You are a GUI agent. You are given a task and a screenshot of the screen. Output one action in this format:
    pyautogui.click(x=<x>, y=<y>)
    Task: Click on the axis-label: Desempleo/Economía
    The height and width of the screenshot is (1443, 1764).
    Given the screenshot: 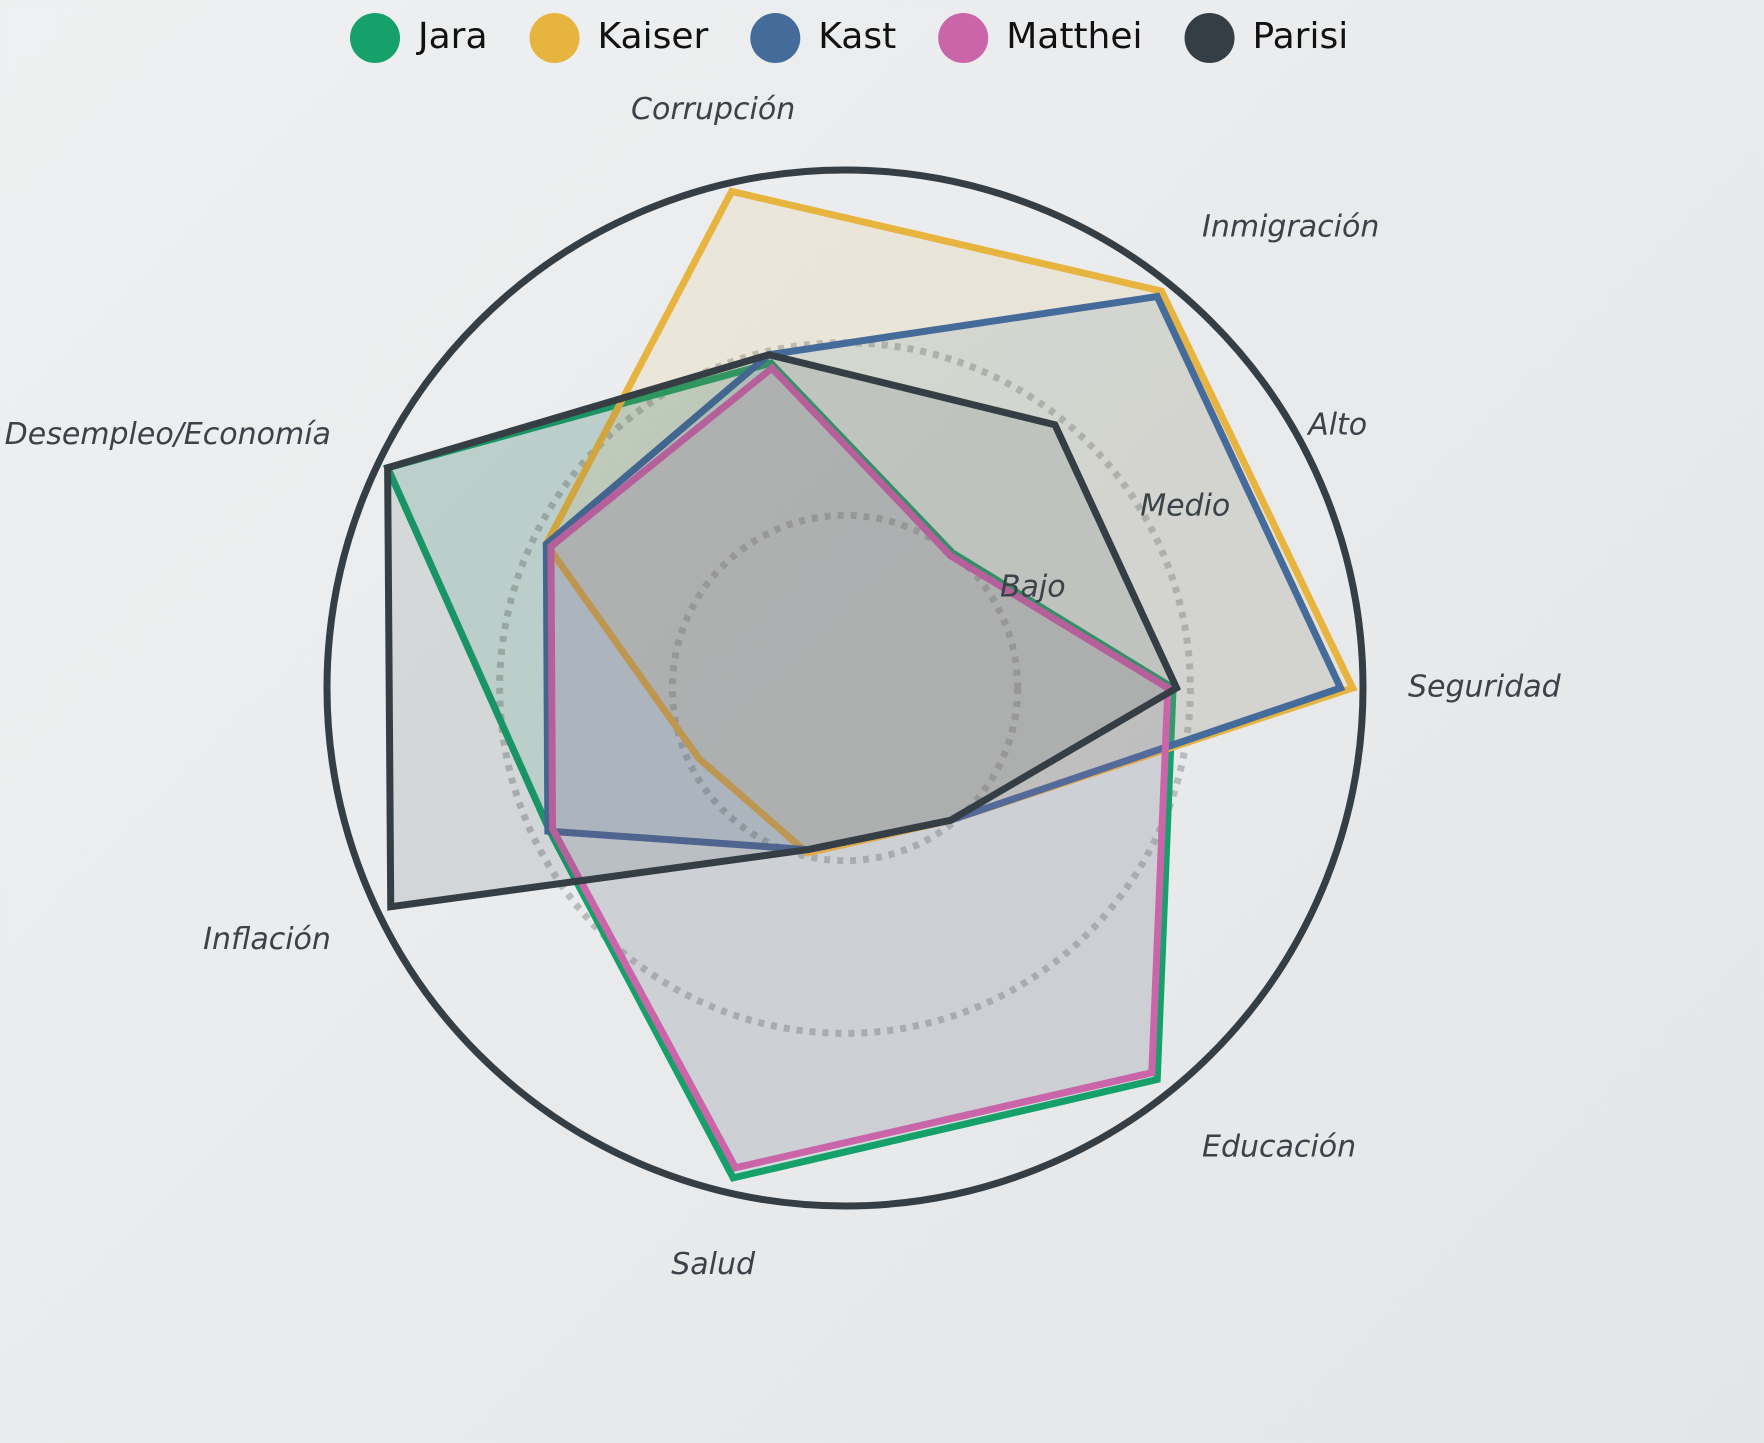 What is the action you would take?
    pyautogui.click(x=168, y=434)
    